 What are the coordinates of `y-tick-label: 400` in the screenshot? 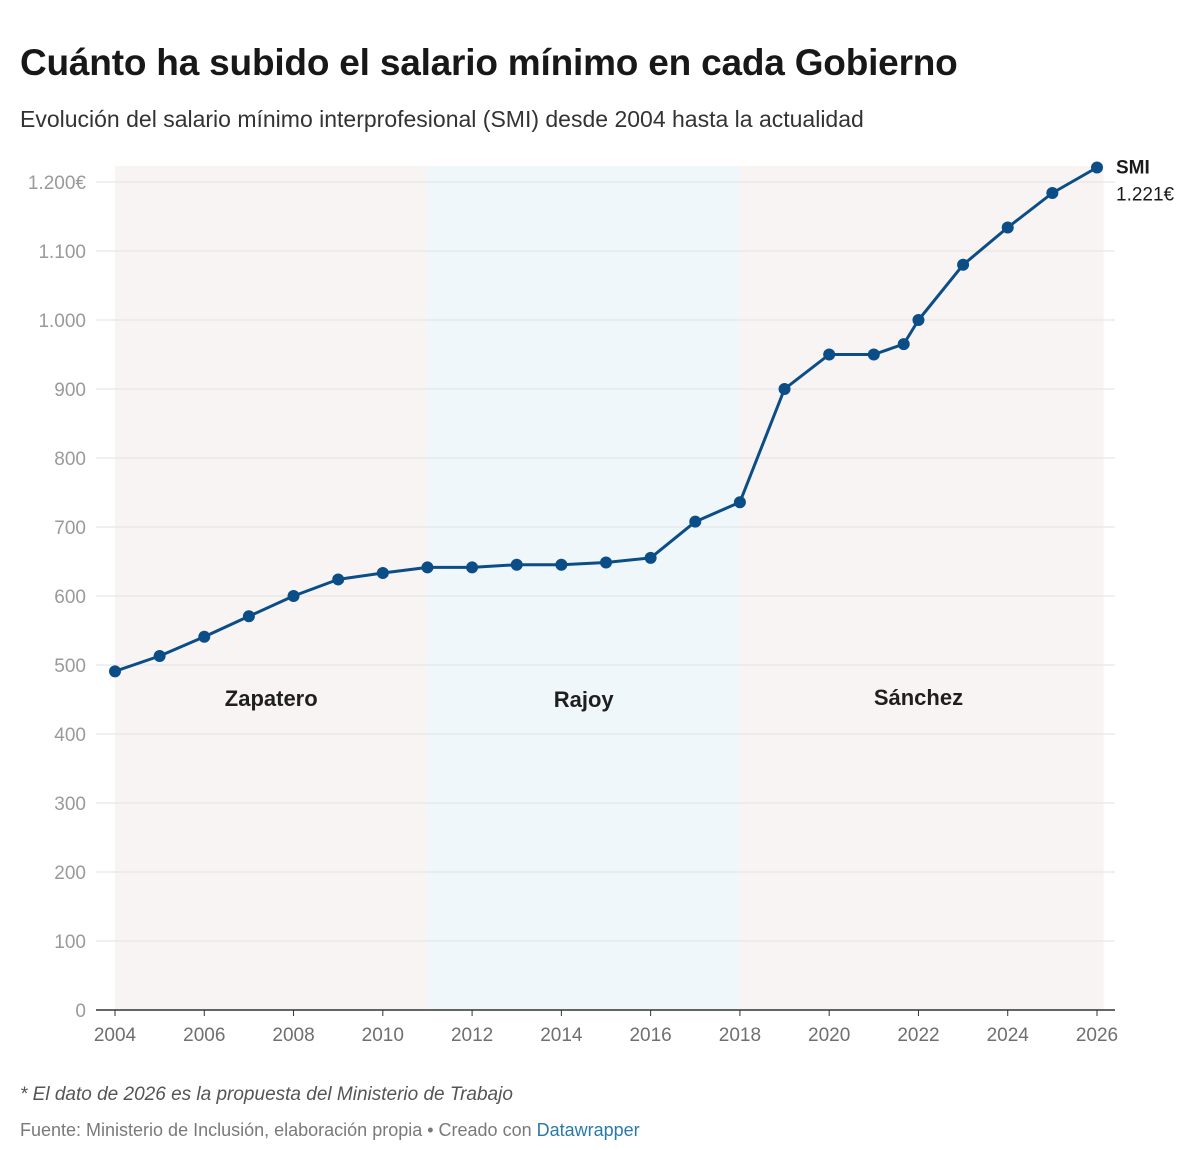 It's located at (70, 735).